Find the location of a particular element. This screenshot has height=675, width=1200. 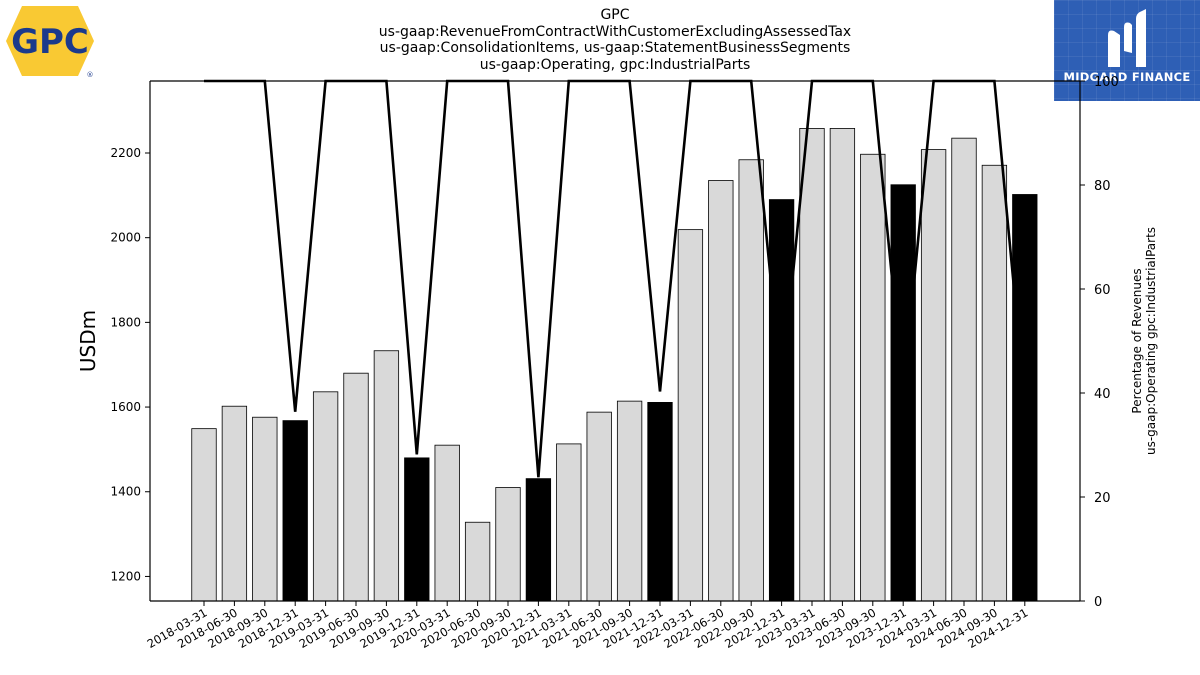

title-line-1: GPC is located at coordinates (615, 15).